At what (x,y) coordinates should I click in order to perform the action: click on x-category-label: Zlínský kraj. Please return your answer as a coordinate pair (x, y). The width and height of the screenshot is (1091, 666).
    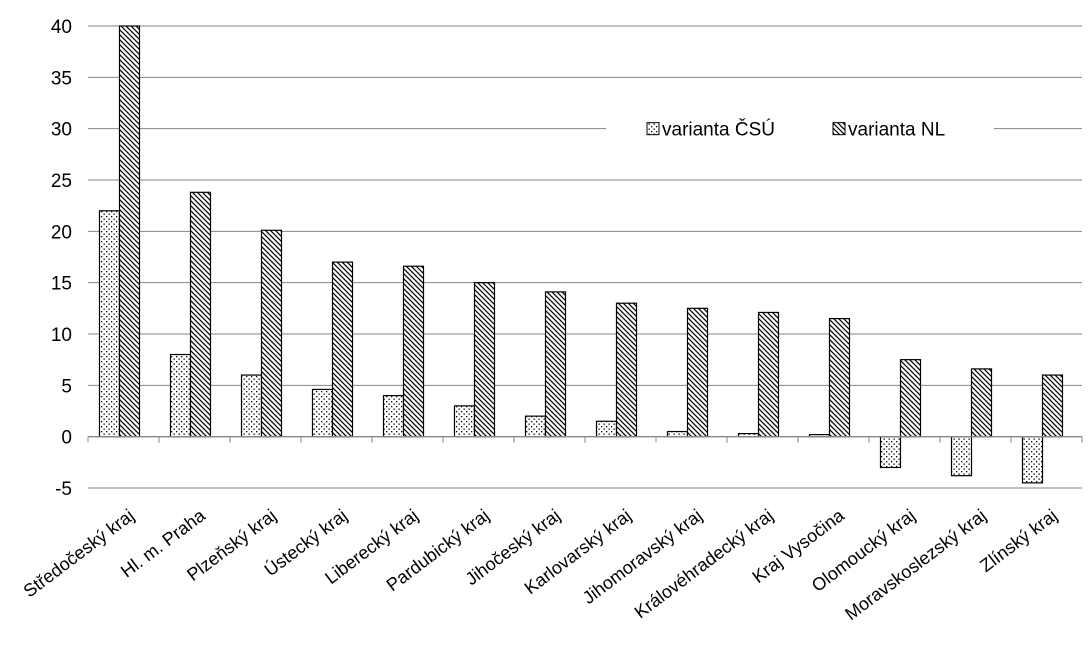
    Looking at the image, I should click on (1018, 540).